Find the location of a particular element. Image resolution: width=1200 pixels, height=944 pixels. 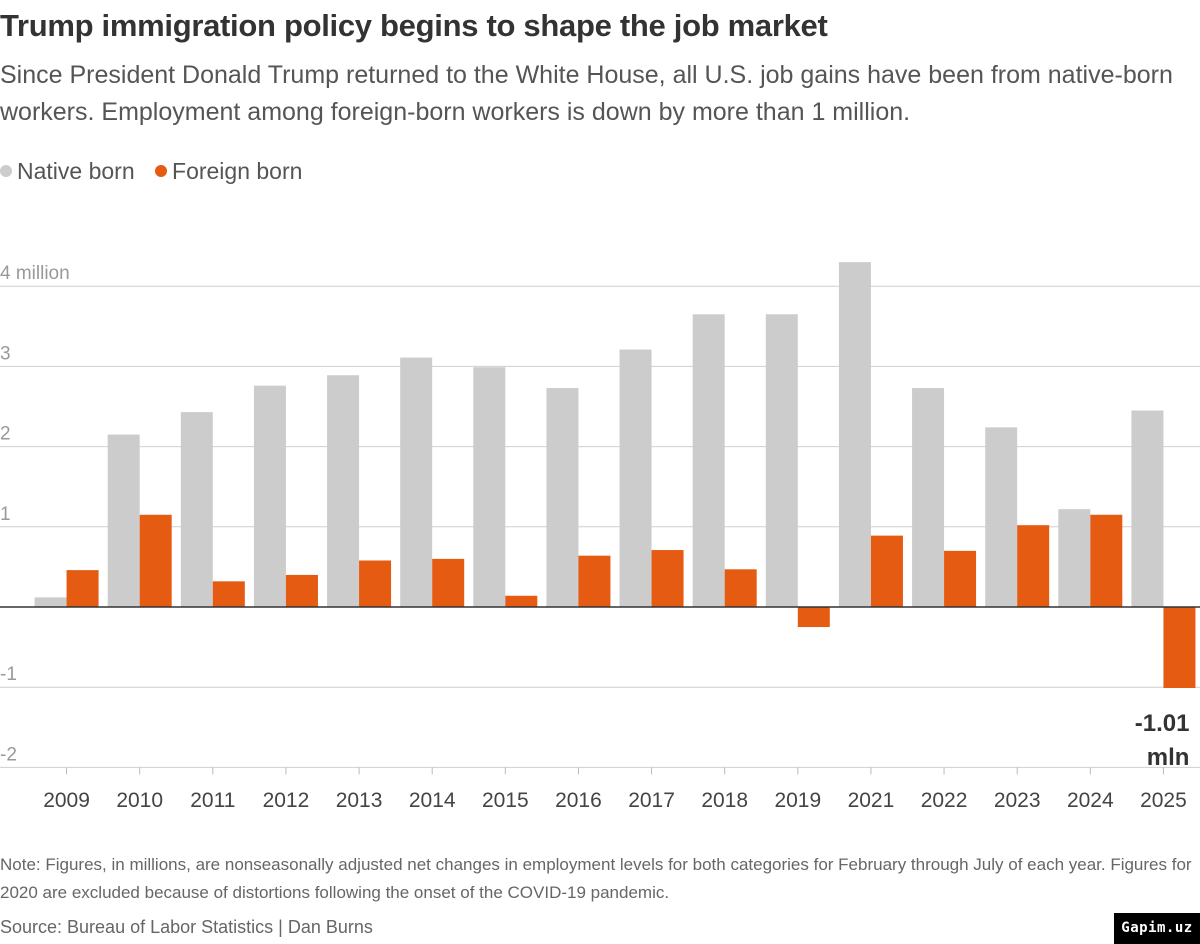

y-tick-label: 1 is located at coordinates (5, 514).